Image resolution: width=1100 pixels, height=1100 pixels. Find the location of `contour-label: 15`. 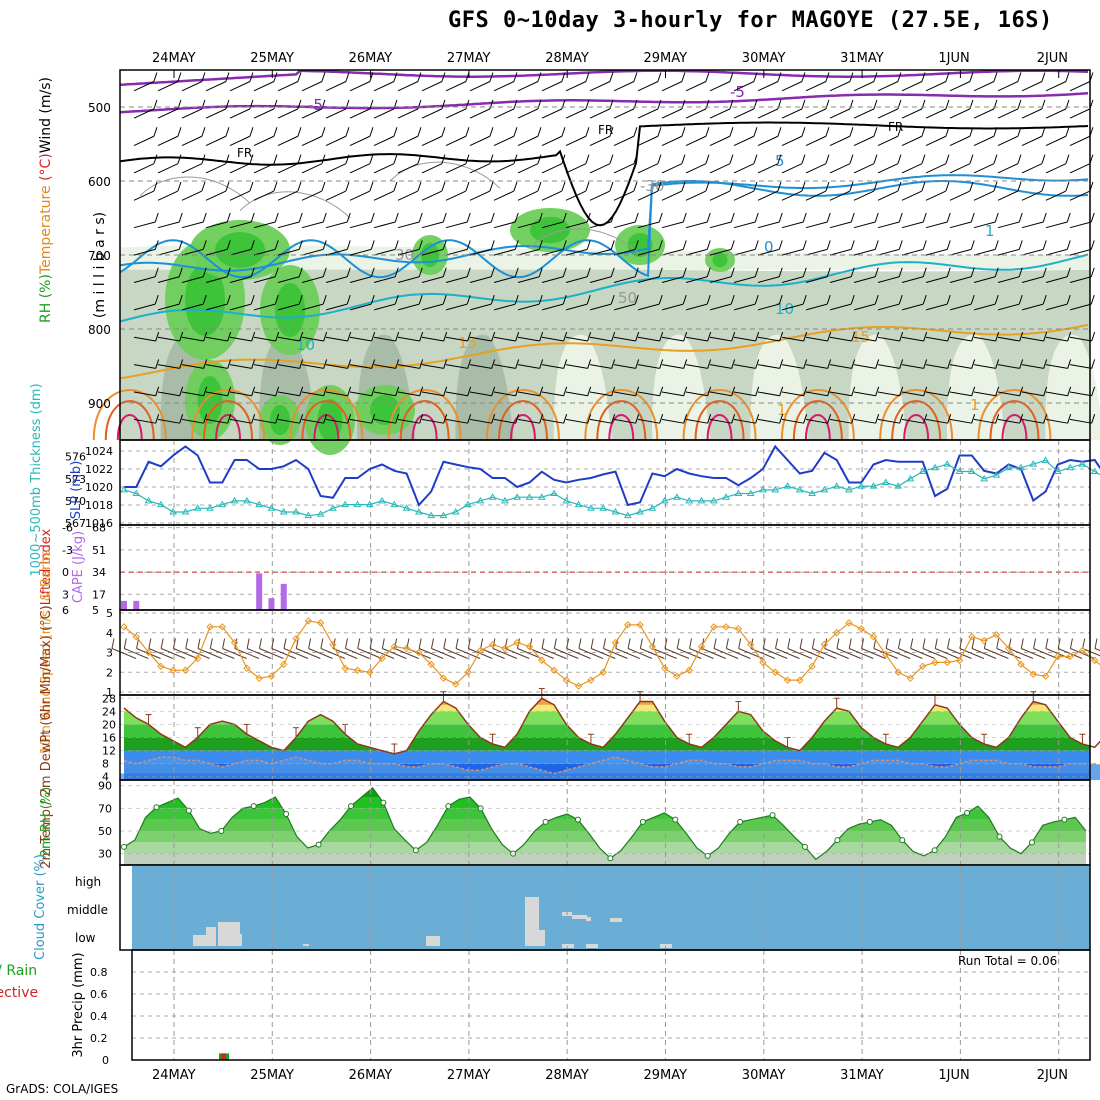

contour-label: 15 is located at coordinates (860, 337).